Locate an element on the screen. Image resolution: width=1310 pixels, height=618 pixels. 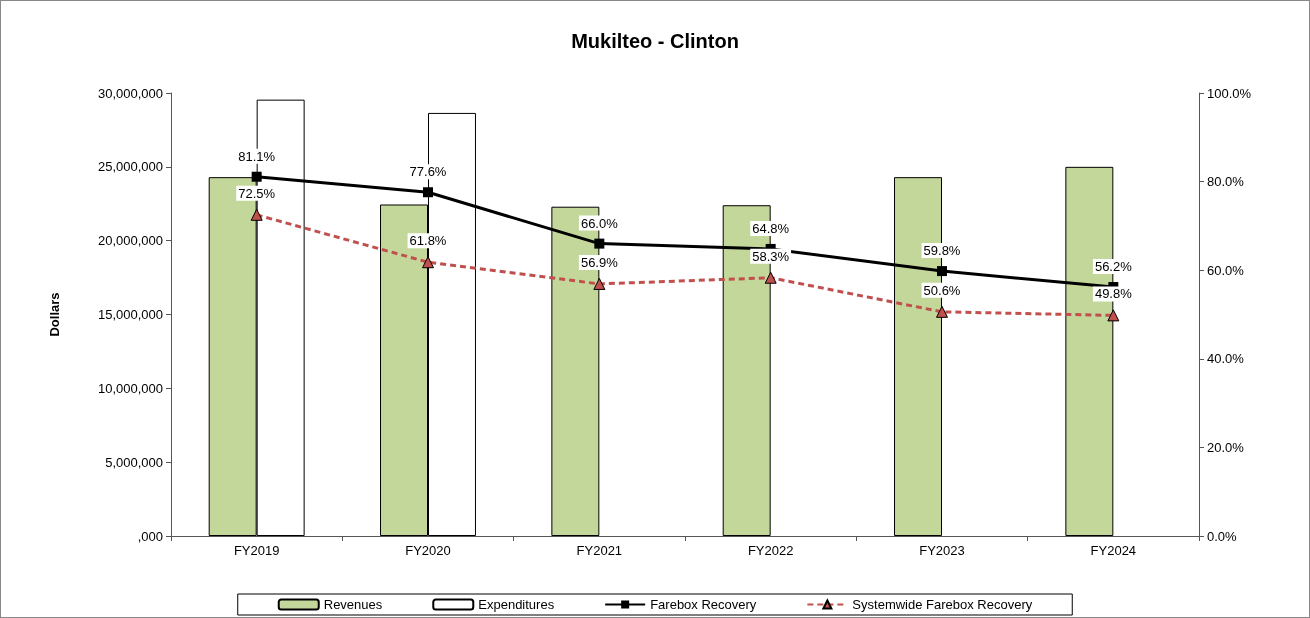
y2-tick-label: 40.0% is located at coordinates (1226, 359).